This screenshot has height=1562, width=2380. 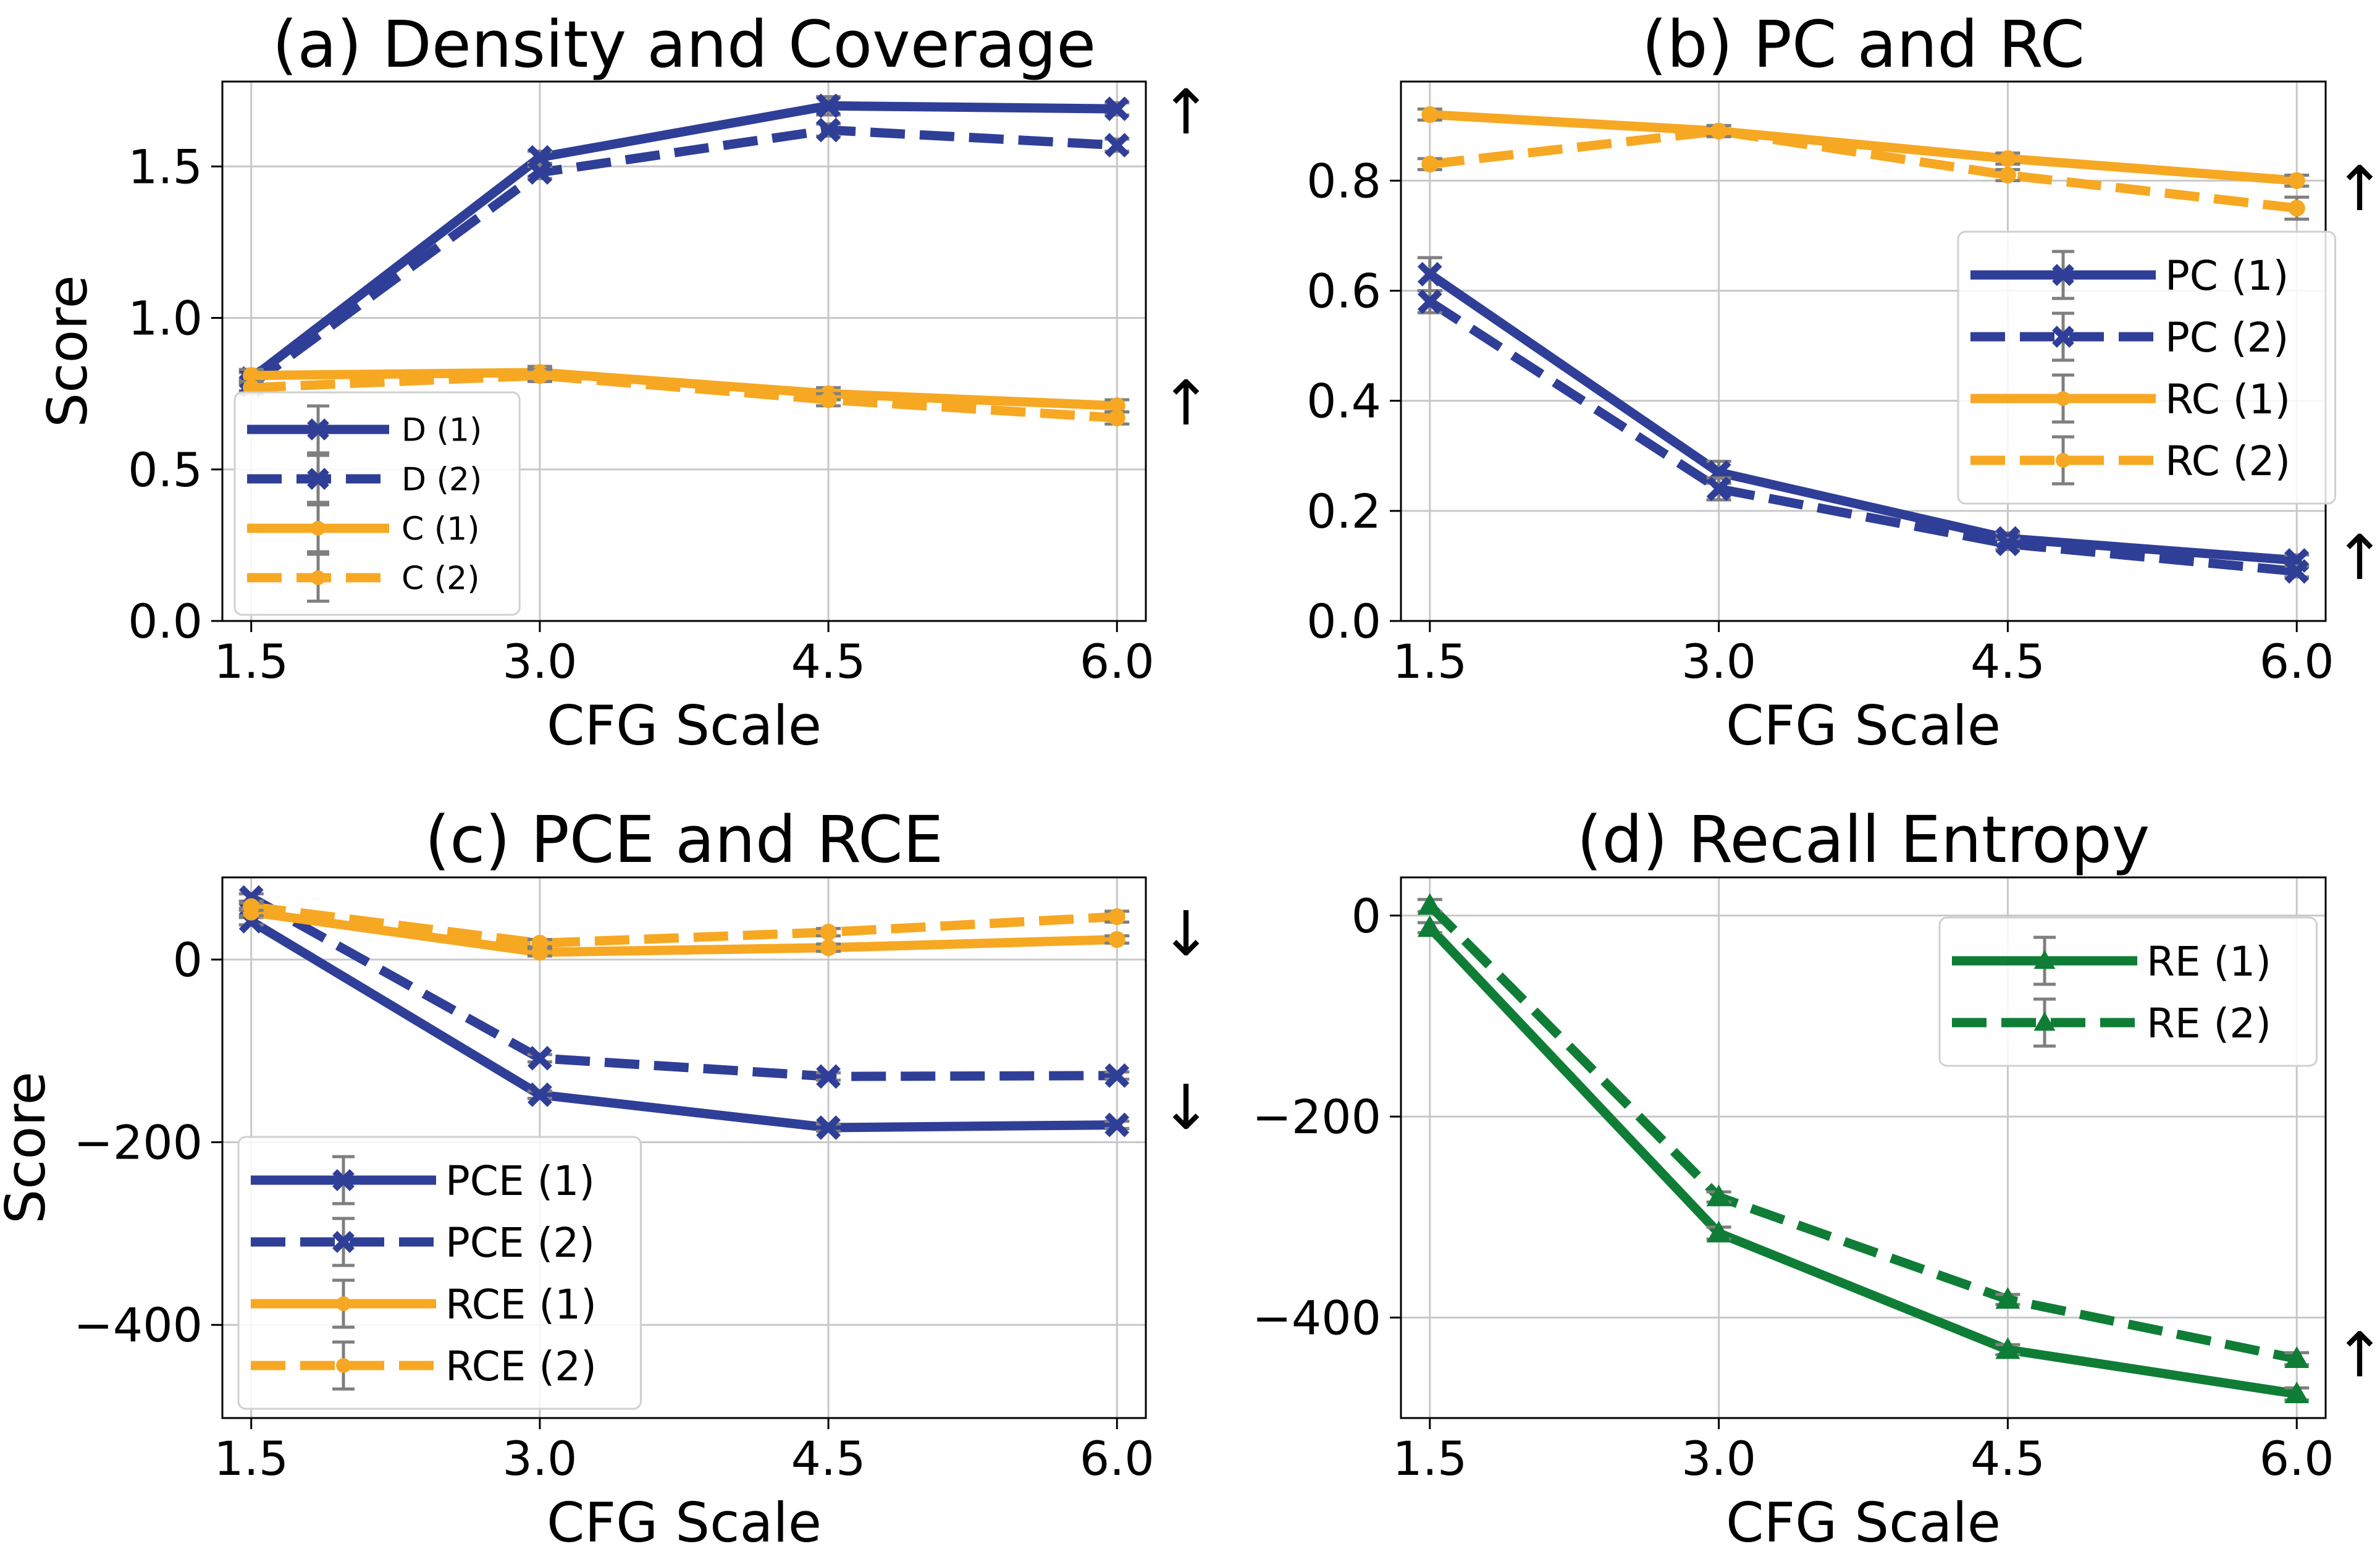 I want to click on legend: D (1) D (2) C (1) C (2), so click(x=377, y=503).